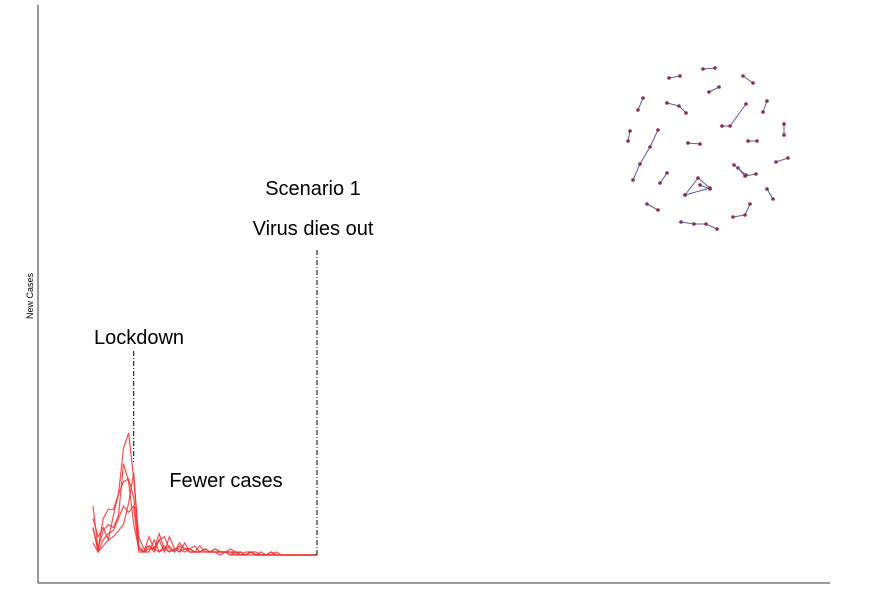  What do you see at coordinates (313, 229) in the screenshot?
I see `annotation-virus-dies-out: Virus dies out` at bounding box center [313, 229].